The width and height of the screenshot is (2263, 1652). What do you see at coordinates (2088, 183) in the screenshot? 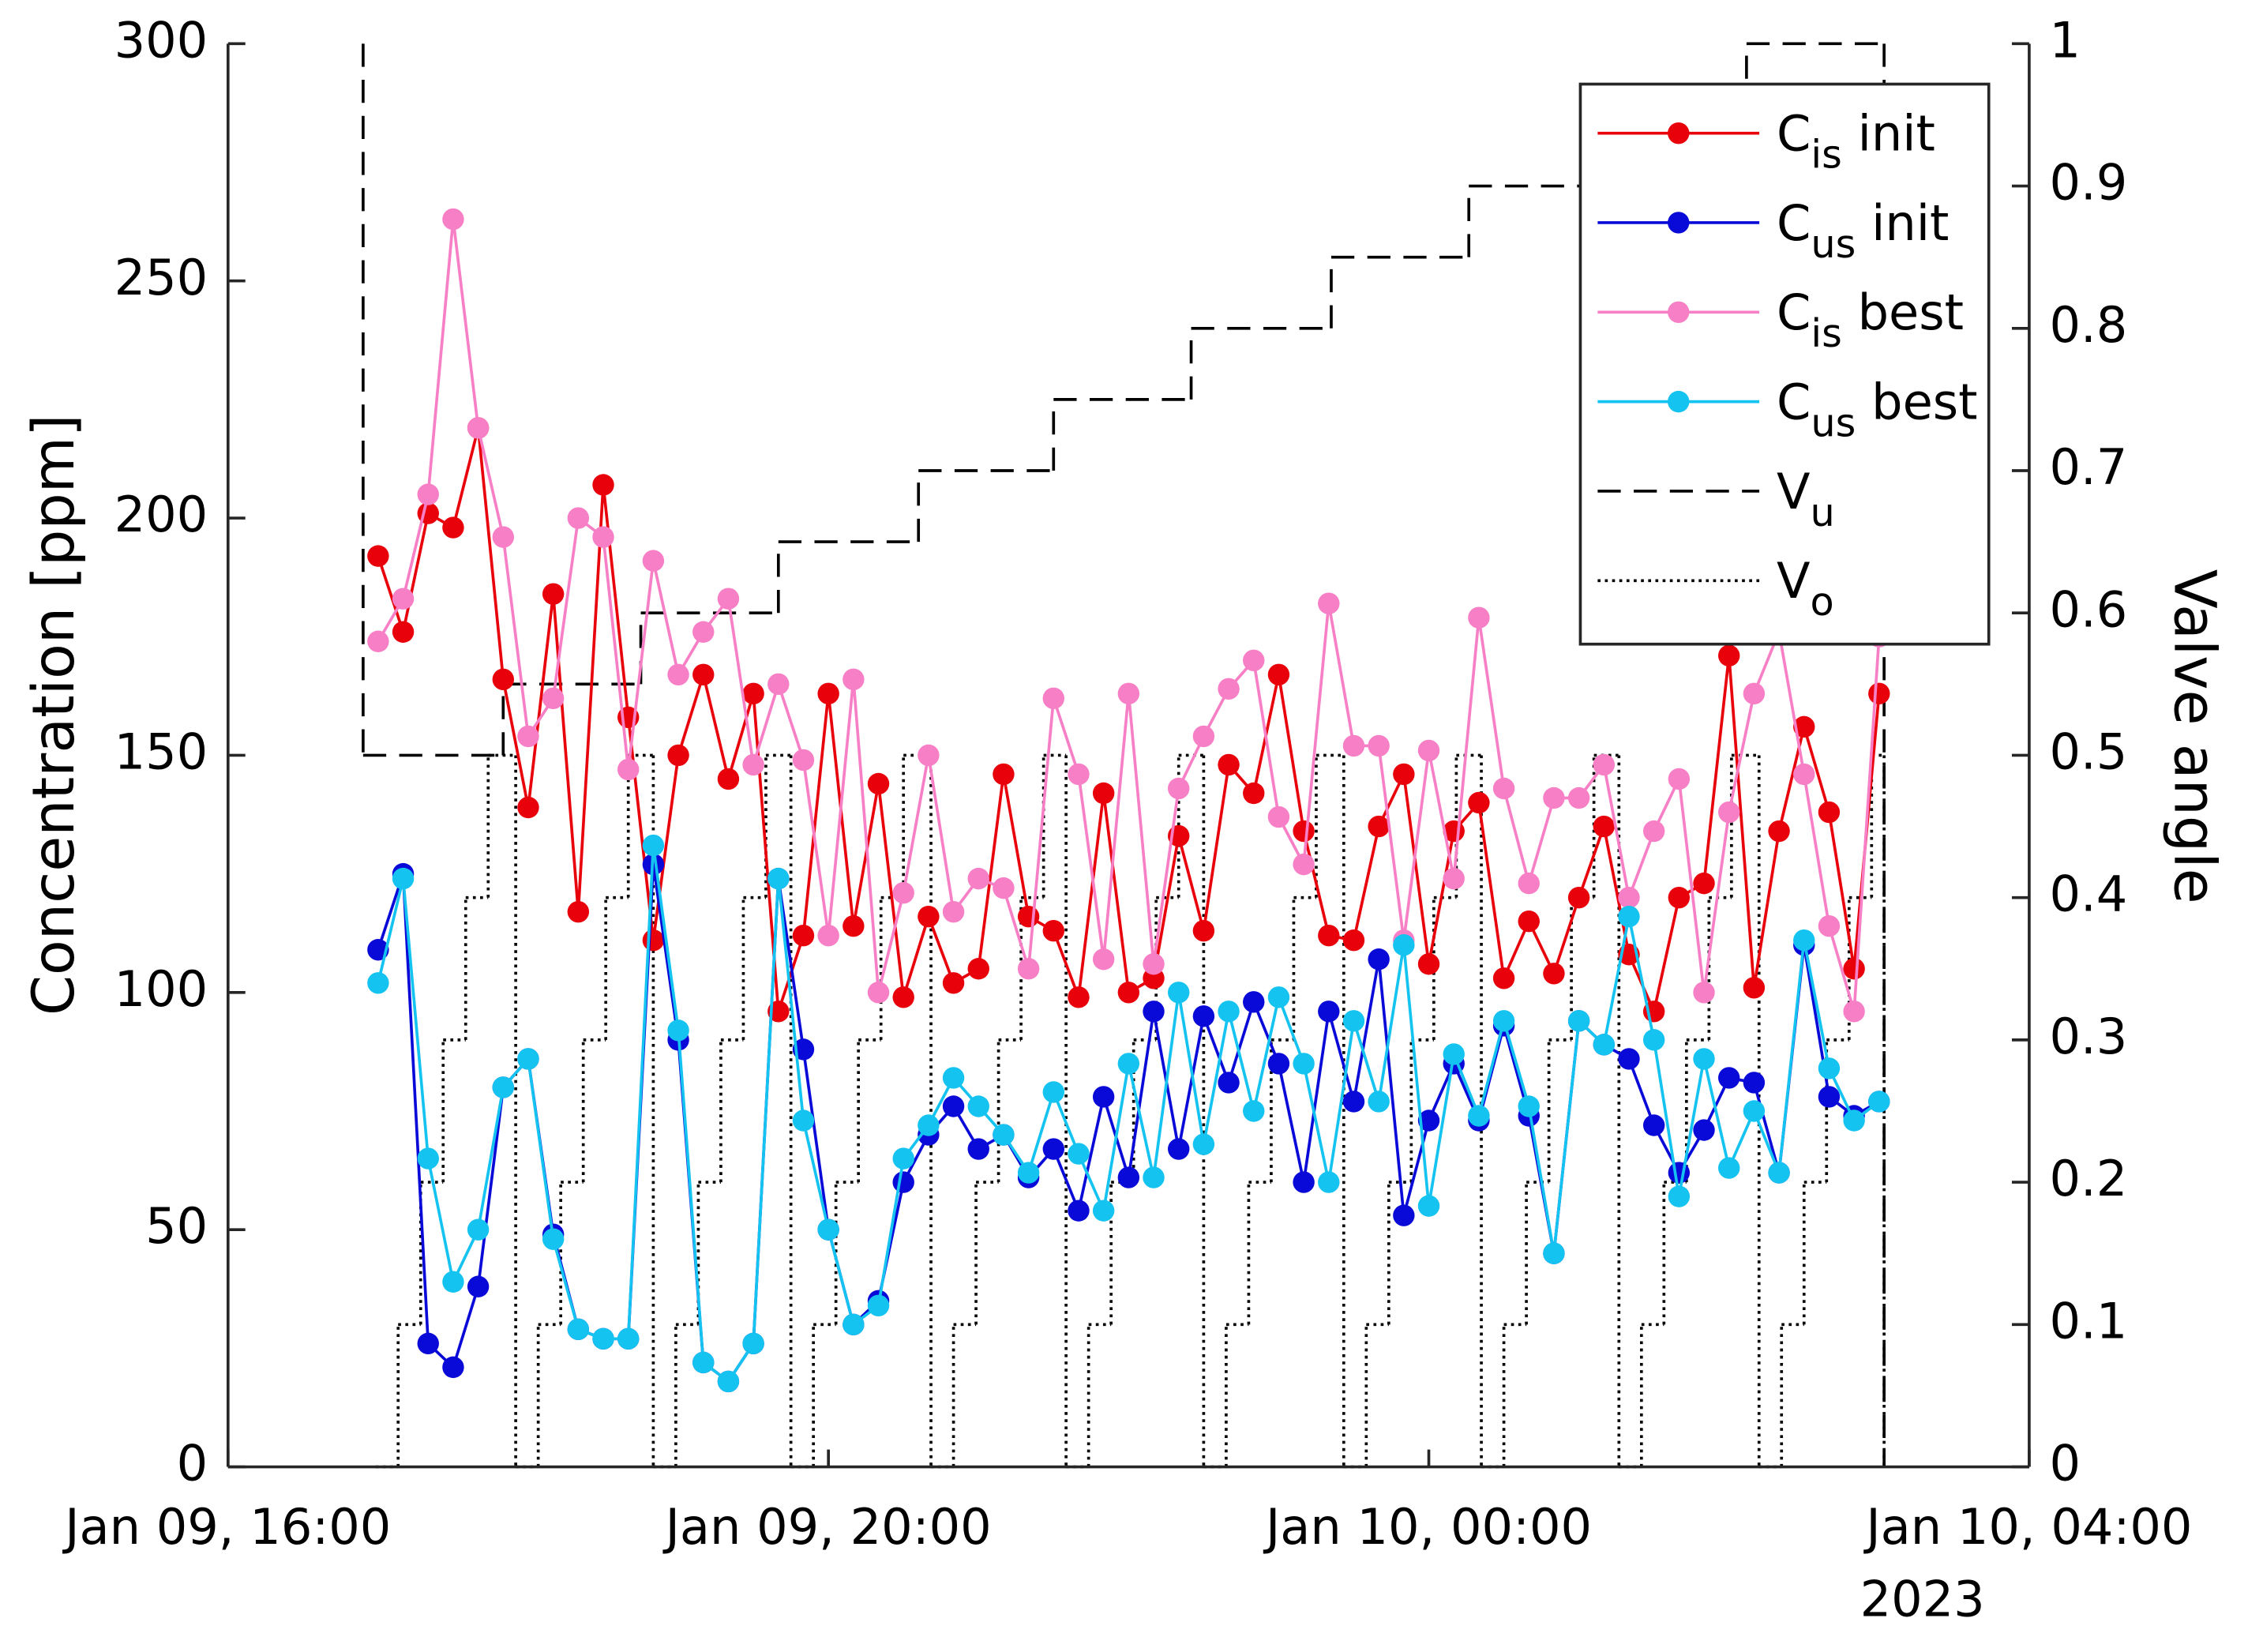
I see `y2-tick-label: 0.9` at bounding box center [2088, 183].